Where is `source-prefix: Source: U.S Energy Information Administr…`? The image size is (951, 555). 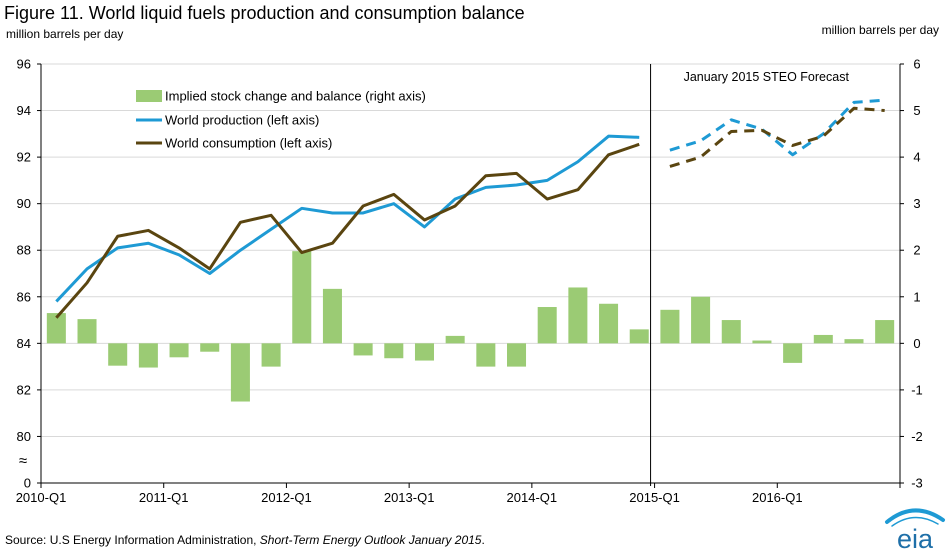
source-prefix: Source: U.S Energy Information Administr… is located at coordinates (132, 540).